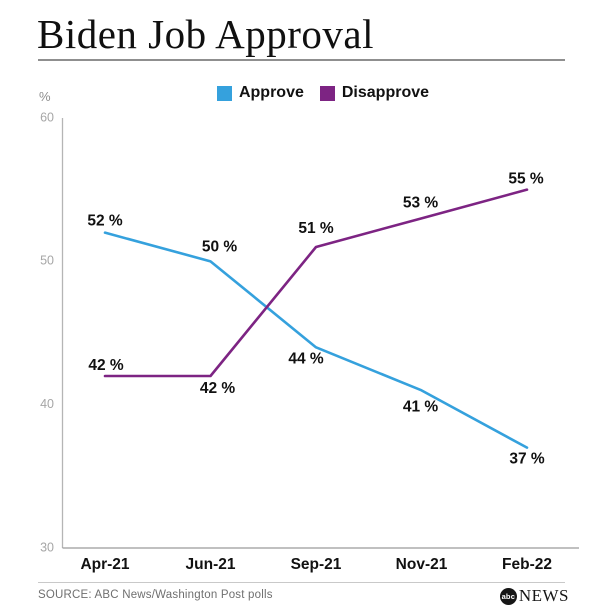 The image size is (608, 608). Describe the element at coordinates (47, 404) in the screenshot. I see `y-tick-label: 40` at that location.